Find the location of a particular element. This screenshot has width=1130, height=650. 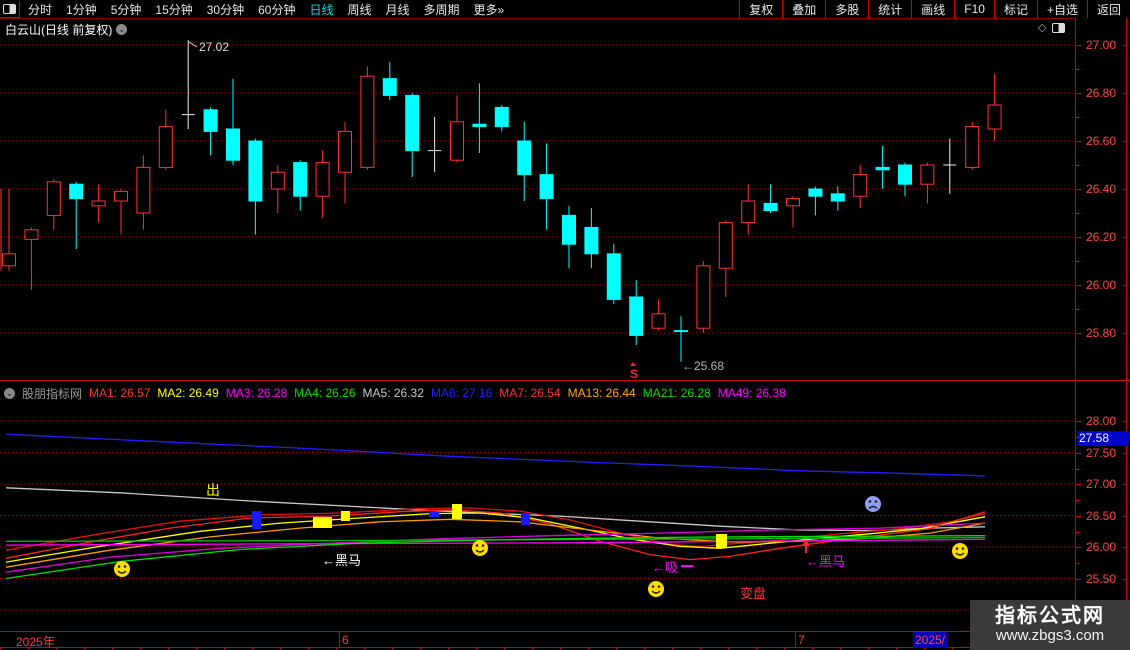

main-axis-label: 27.00 is located at coordinates (1101, 45).